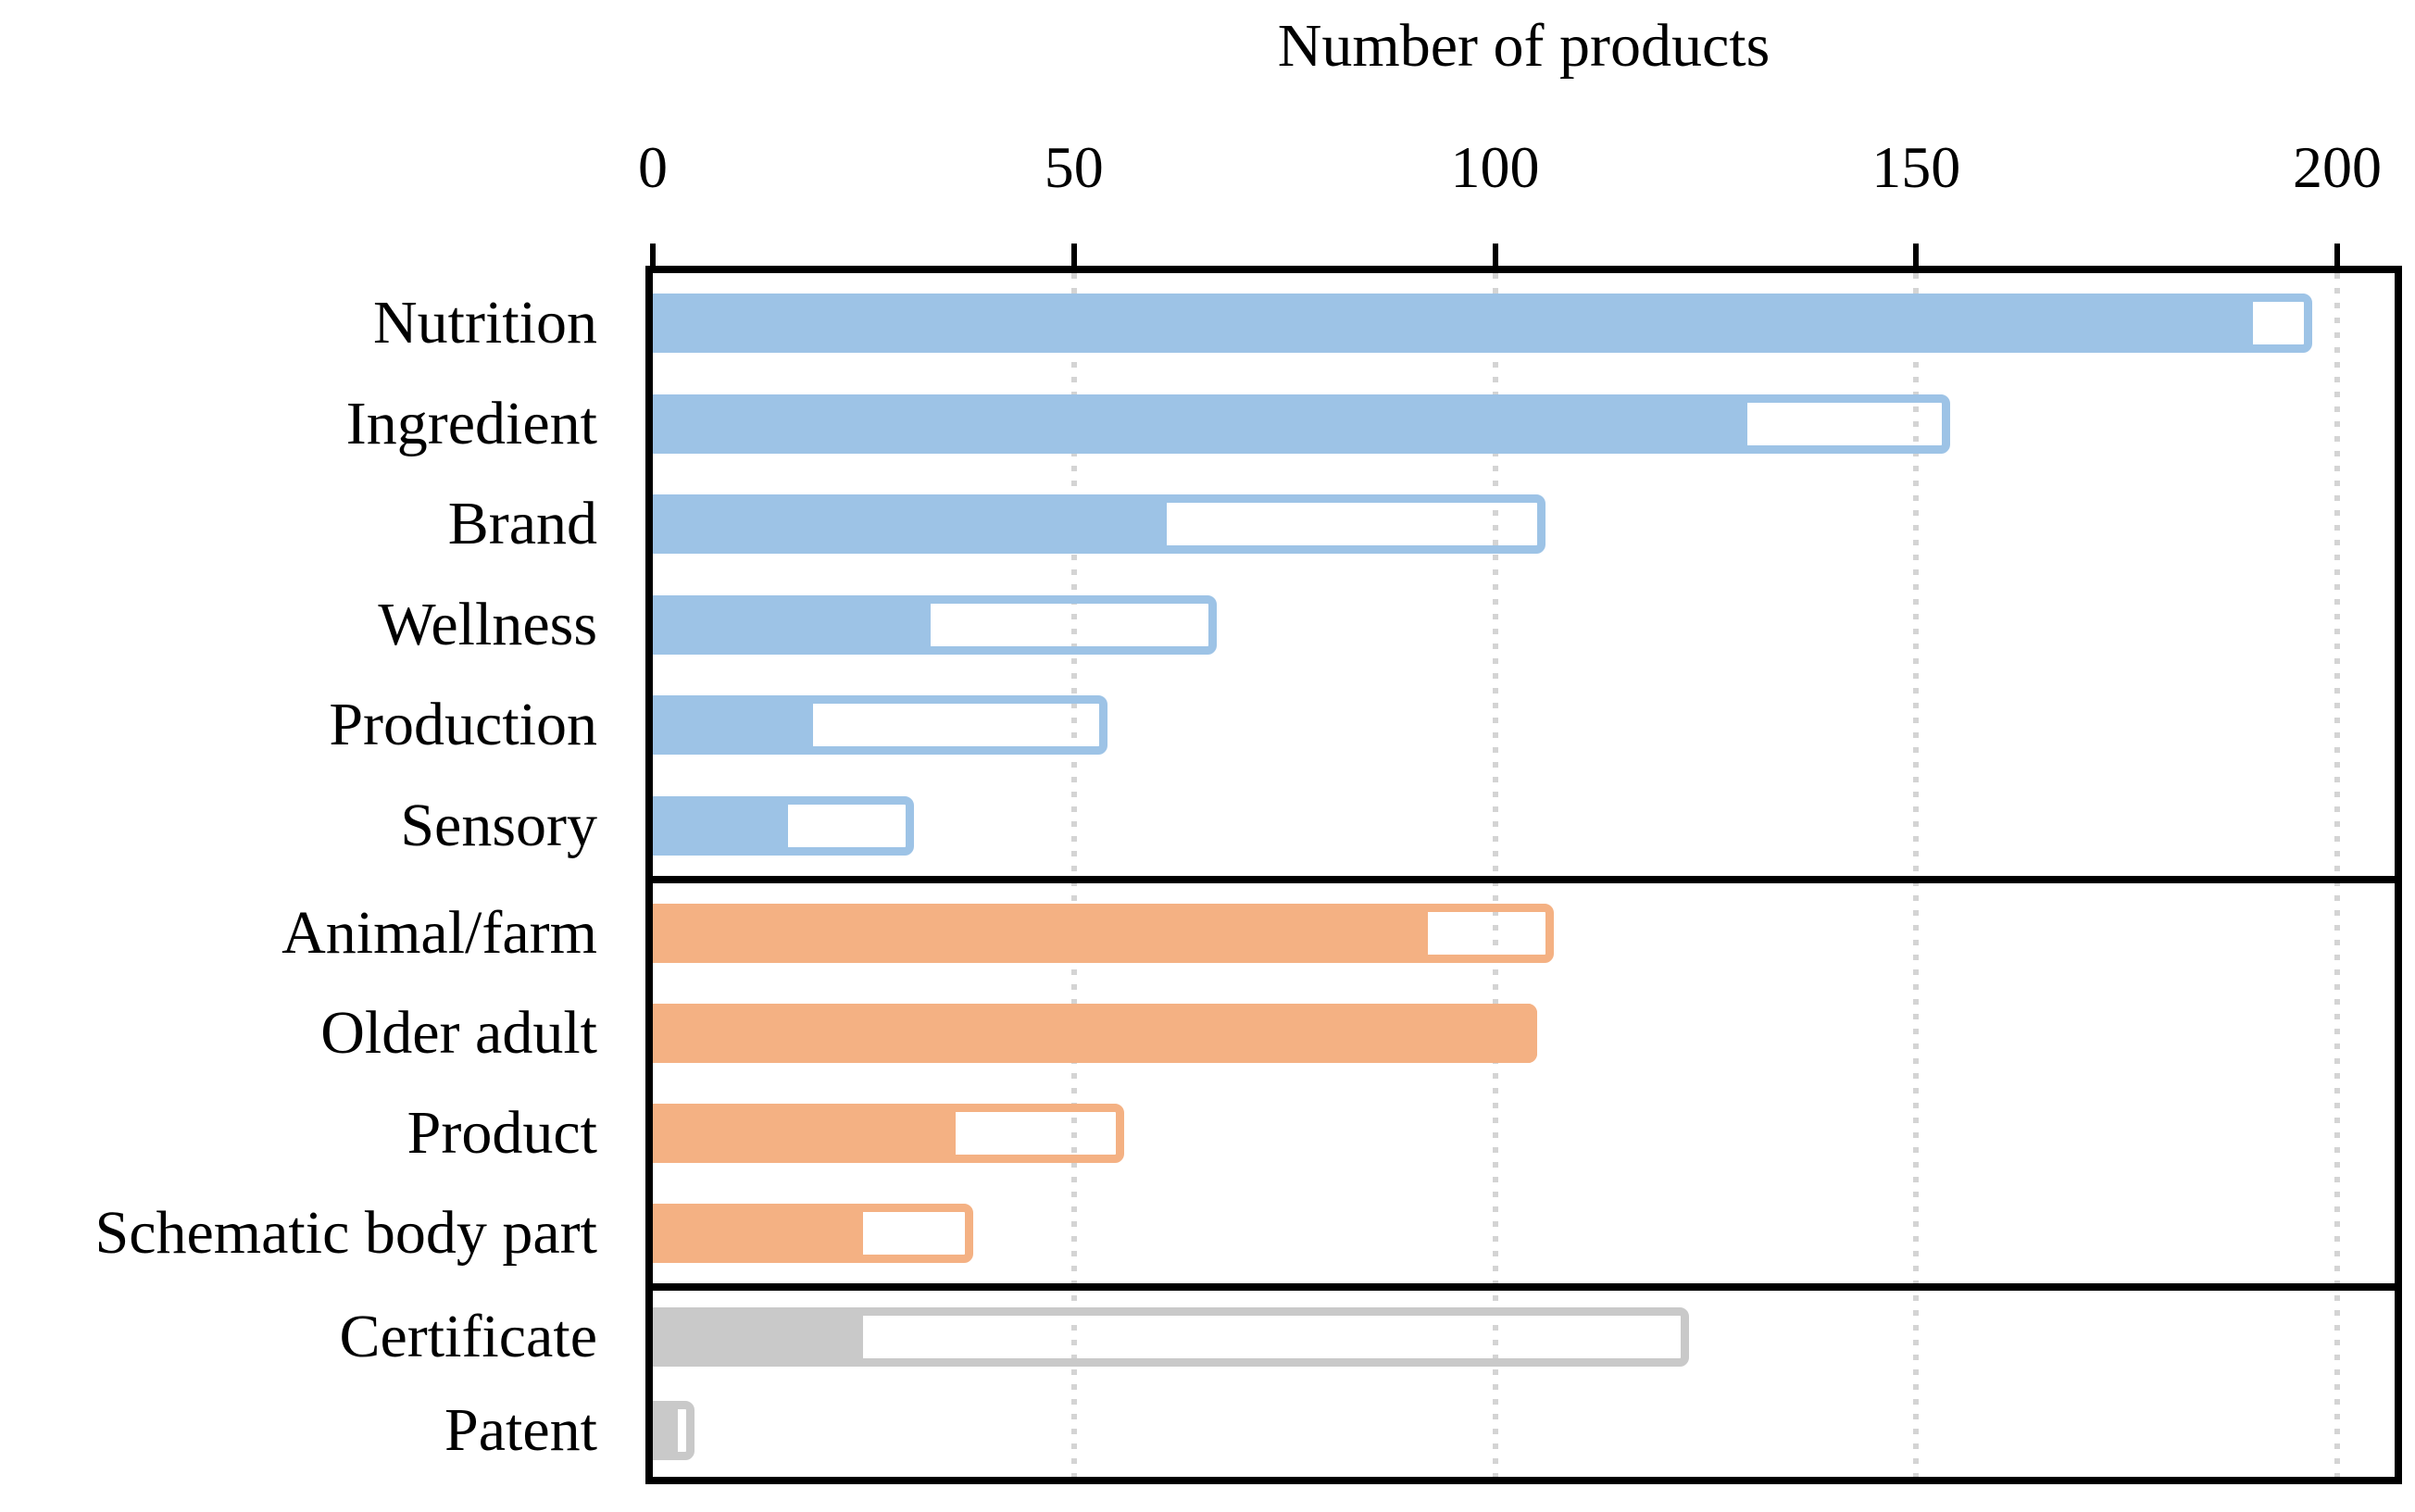 This screenshot has width=2415, height=1512. I want to click on bar-ingredient, so click(1302, 424).